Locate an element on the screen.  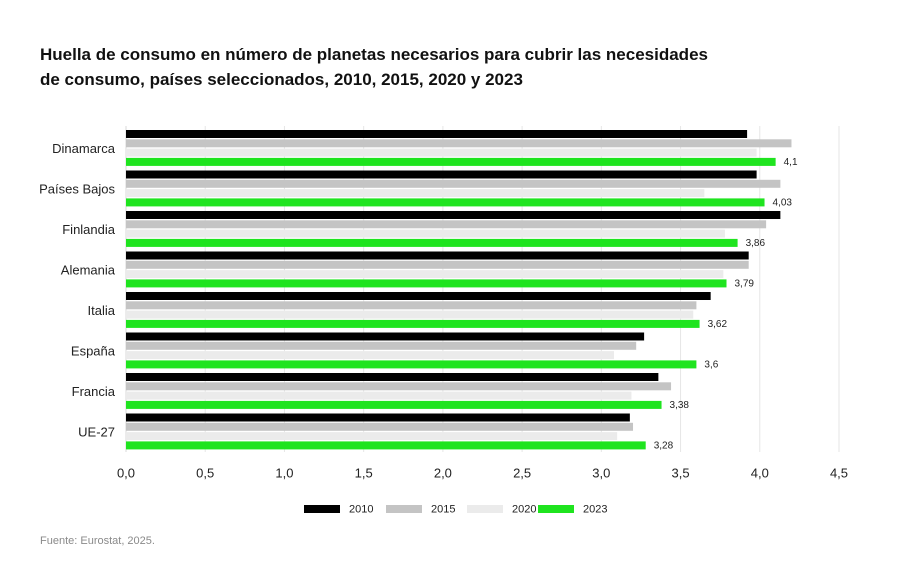
x-tick-label: 2,5 is located at coordinates (522, 472).